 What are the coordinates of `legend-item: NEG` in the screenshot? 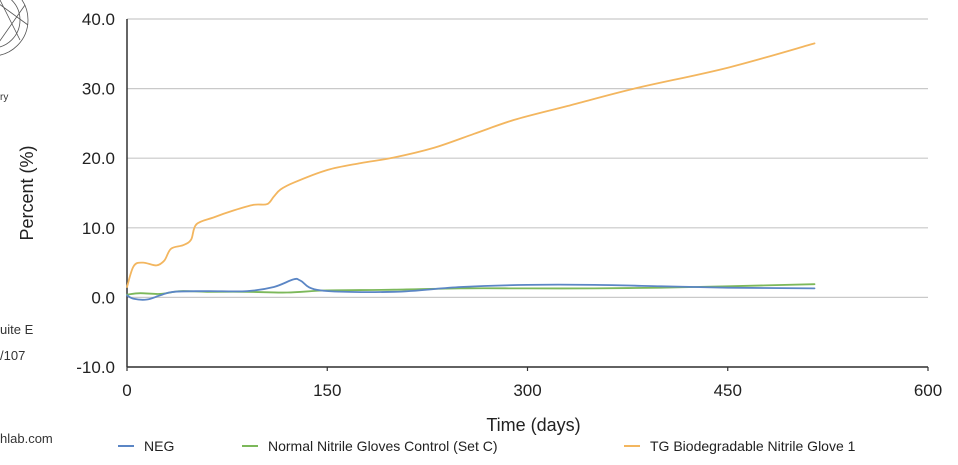 It's located at (146, 446).